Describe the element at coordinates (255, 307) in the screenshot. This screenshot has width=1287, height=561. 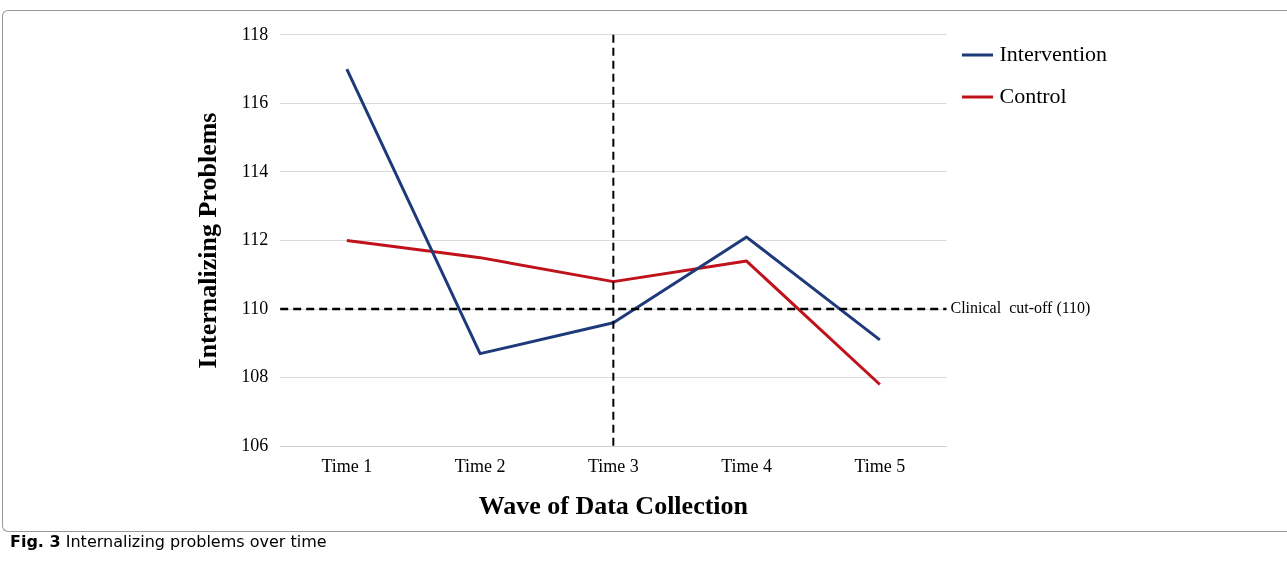
I see `y-tick-label: 110` at that location.